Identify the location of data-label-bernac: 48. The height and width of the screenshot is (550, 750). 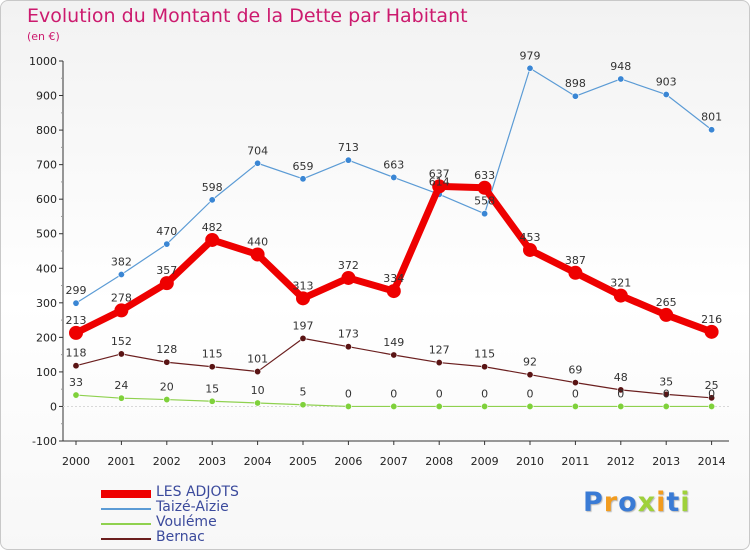
(621, 377).